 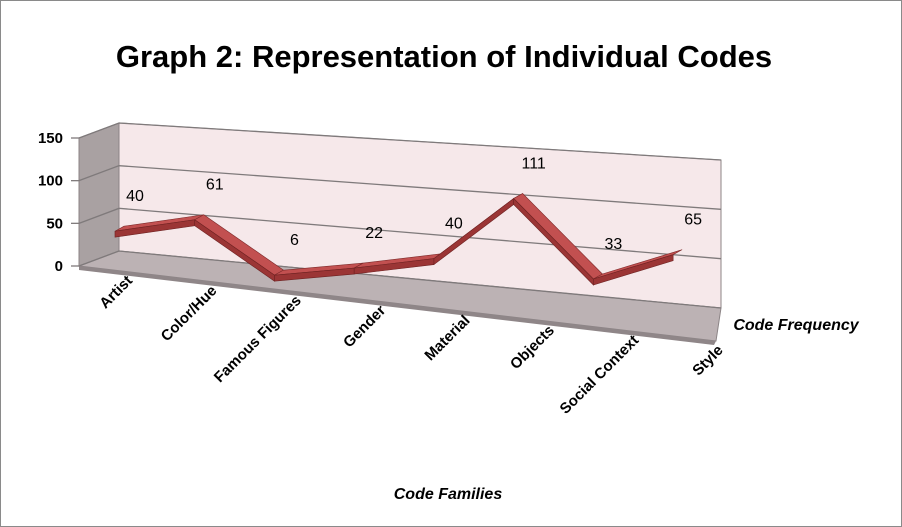 What do you see at coordinates (59, 266) in the screenshot?
I see `y-tick-label: 0` at bounding box center [59, 266].